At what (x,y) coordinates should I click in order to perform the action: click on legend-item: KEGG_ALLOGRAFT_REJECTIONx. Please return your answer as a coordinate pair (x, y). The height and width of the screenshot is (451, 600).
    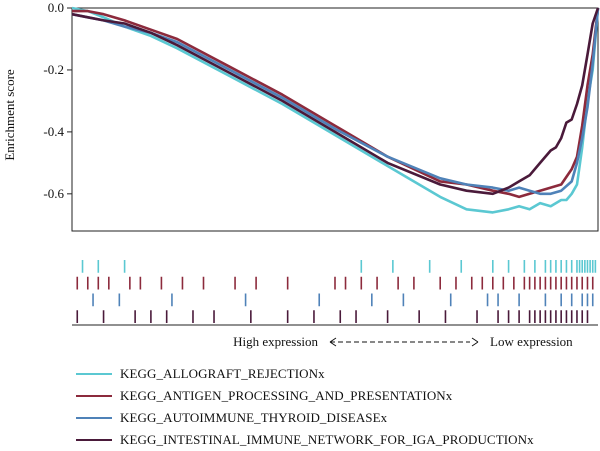
    Looking at the image, I should click on (305, 374).